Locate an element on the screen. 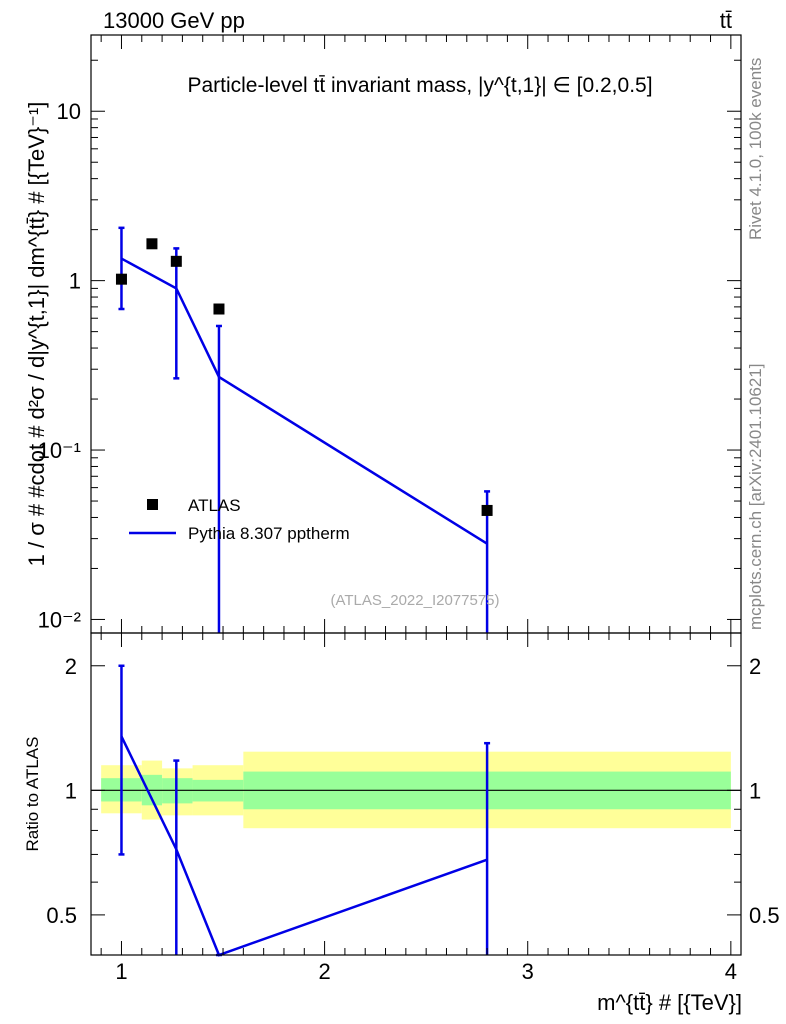 This screenshot has width=786, height=1024. legend: ATLAS Pythia 8.307 pptherm is located at coordinates (239, 519).